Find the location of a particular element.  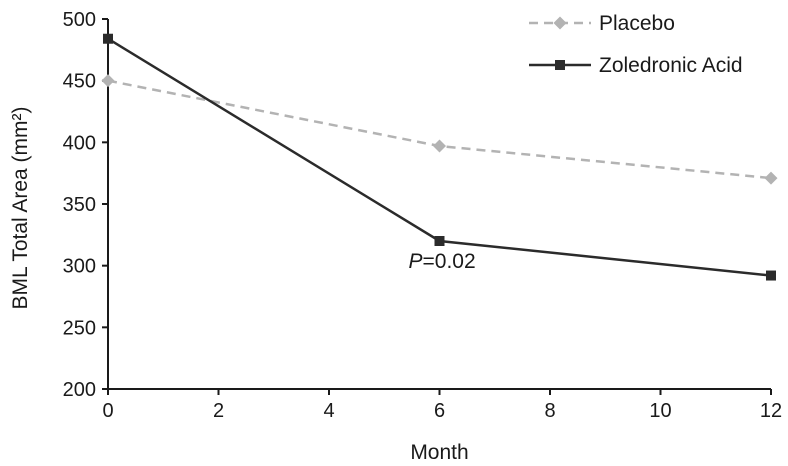

legend-marker-placebo is located at coordinates (560, 23).